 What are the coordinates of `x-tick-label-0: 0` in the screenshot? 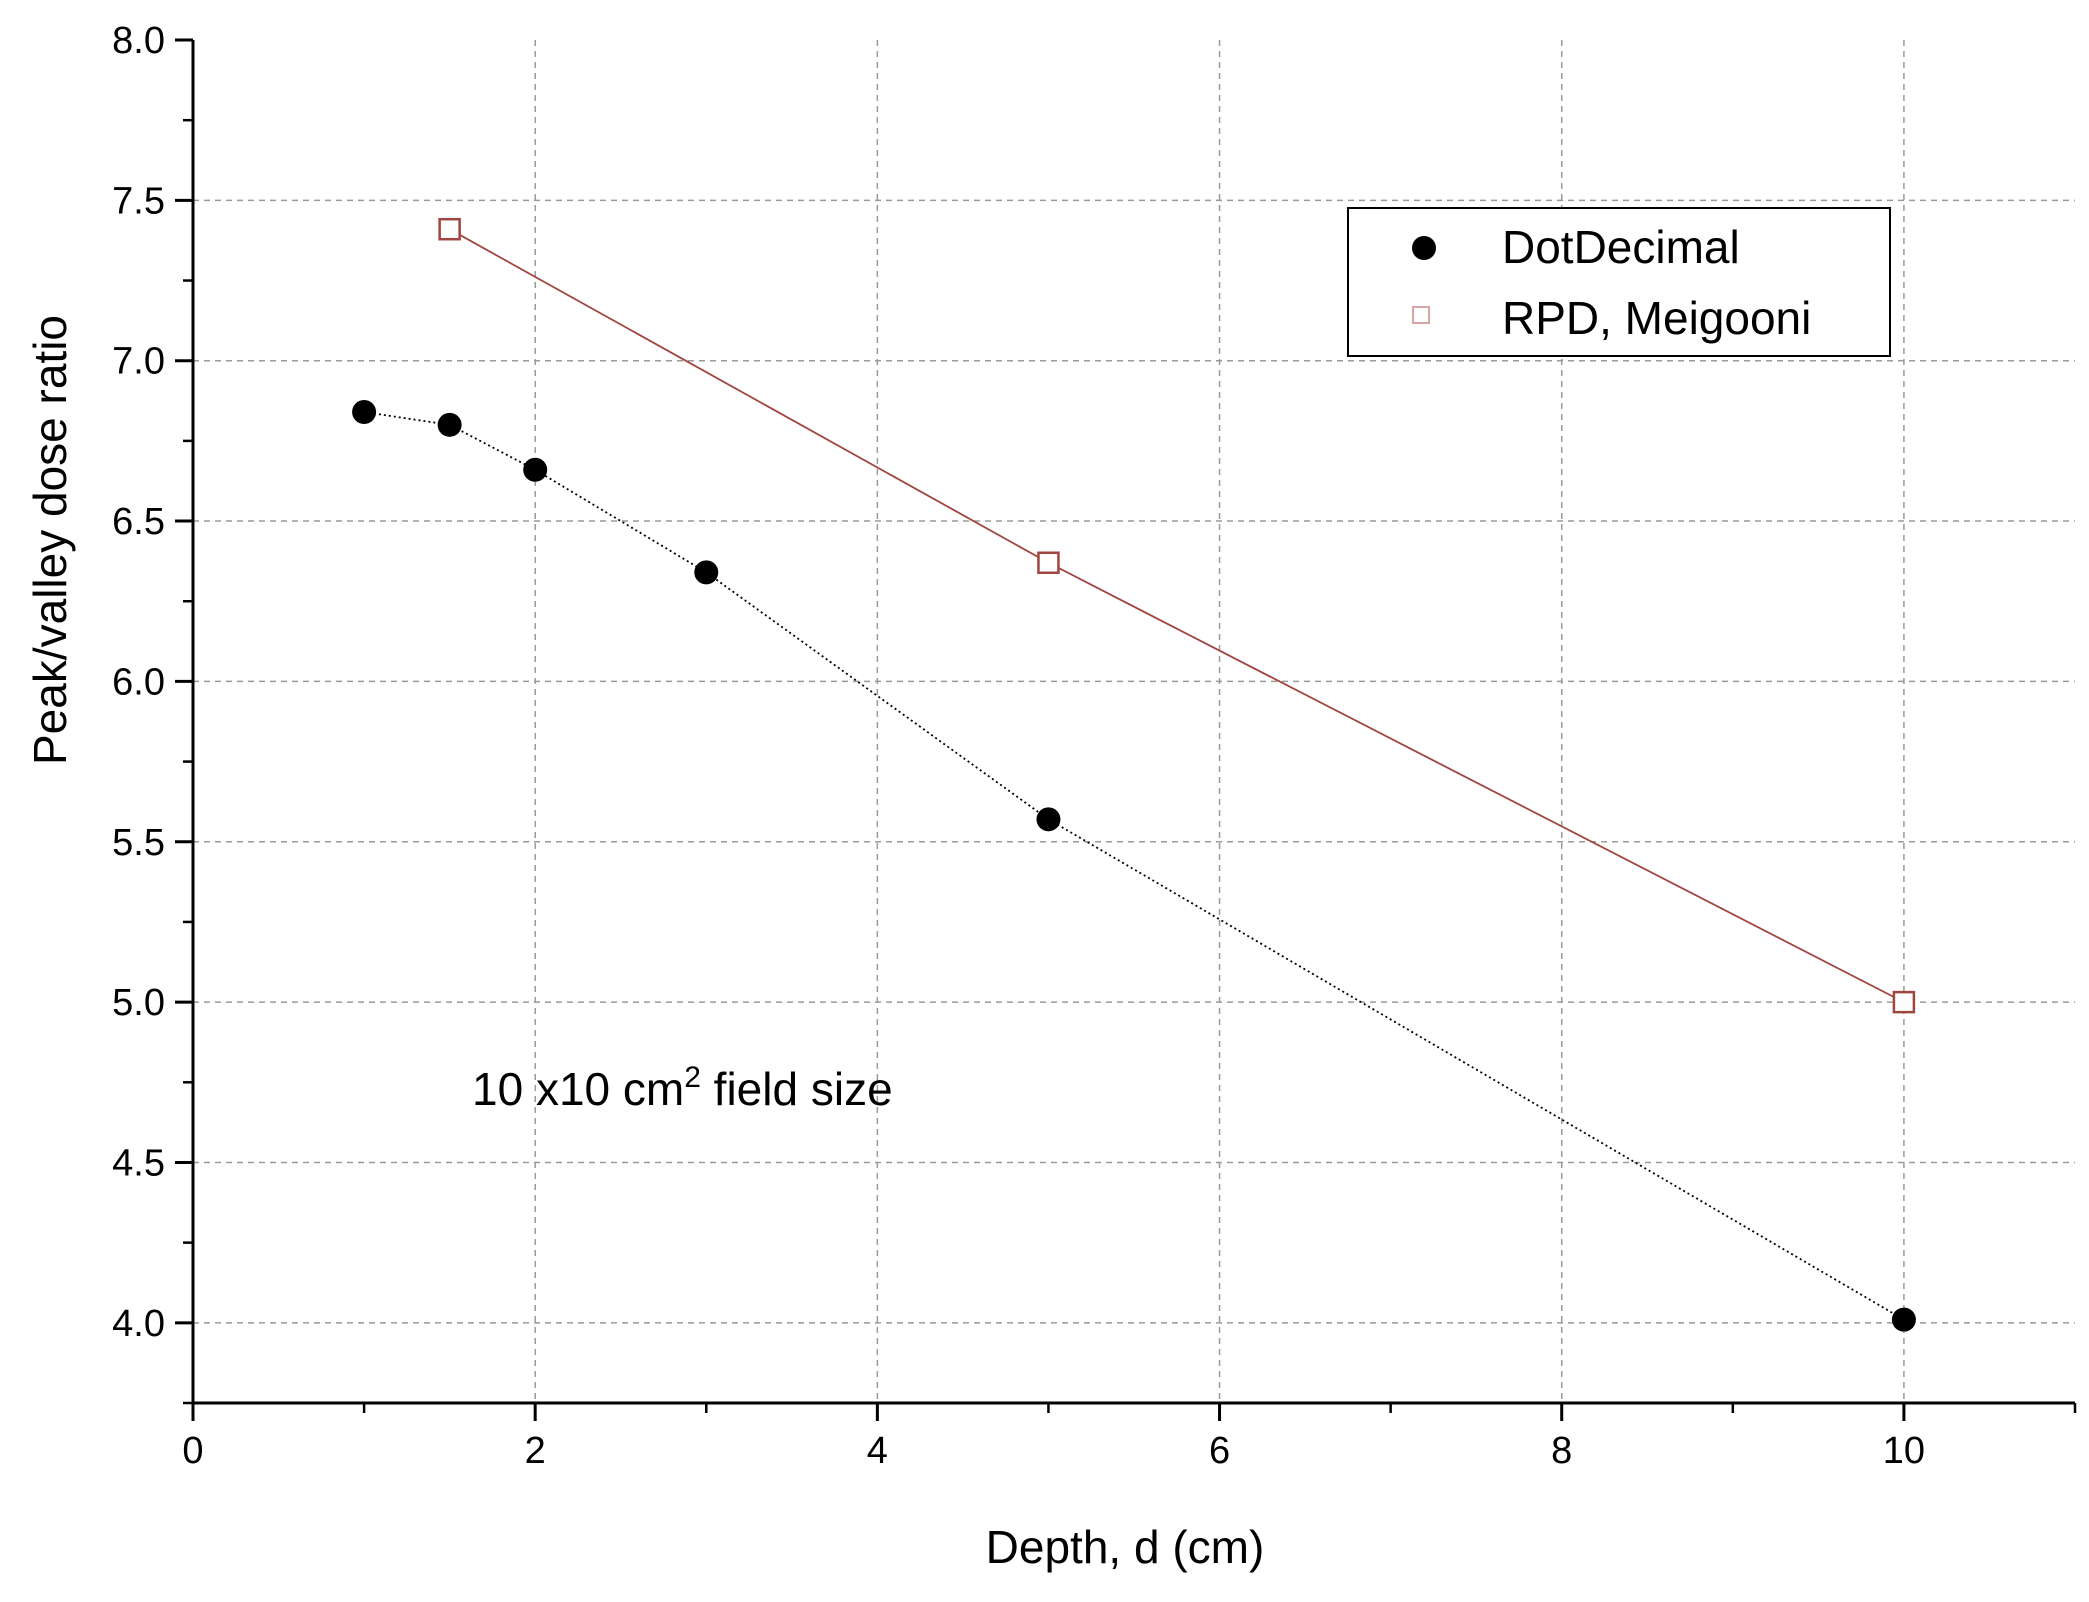 It's located at (192, 1451).